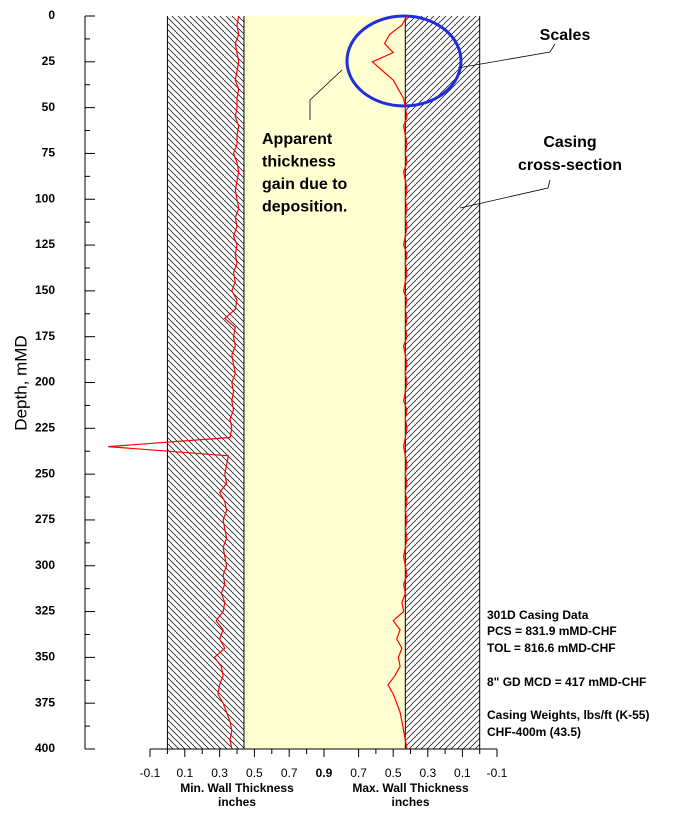 This screenshot has height=814, width=684. I want to click on info-text: 8" GD MCD = 417 mMD-CHF, so click(566, 682).